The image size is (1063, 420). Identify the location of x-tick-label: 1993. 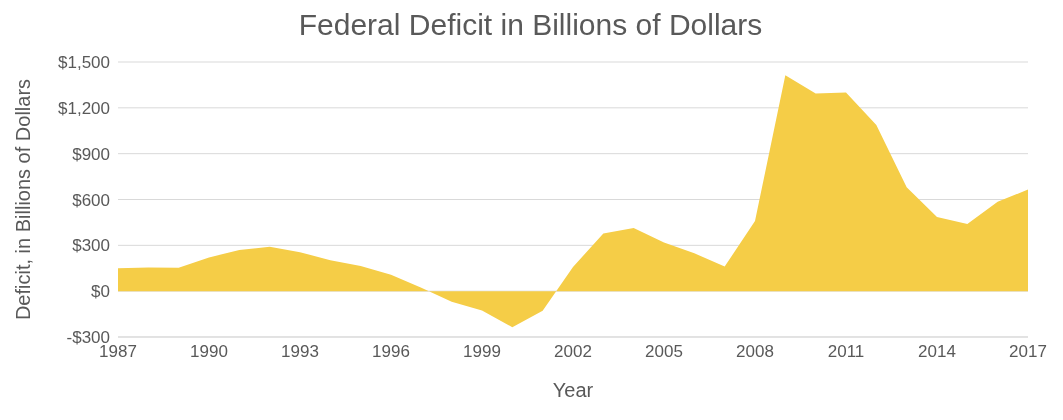
(300, 352).